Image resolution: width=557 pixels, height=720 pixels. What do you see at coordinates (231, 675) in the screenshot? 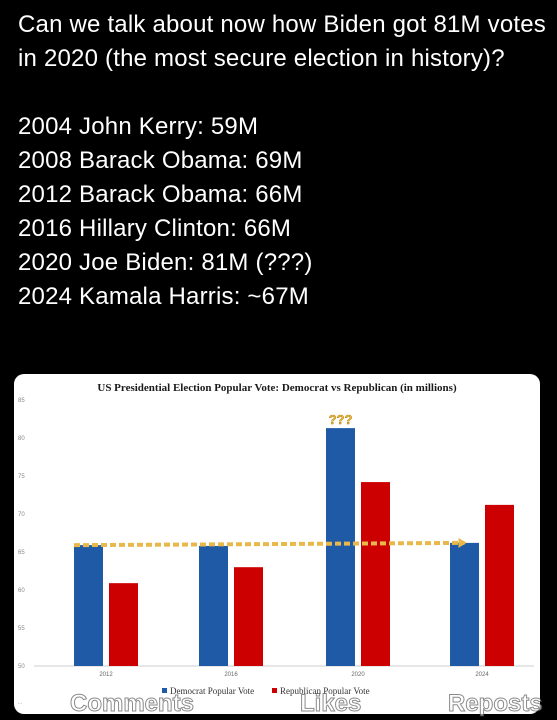
I see `x-tick-label: 2016` at bounding box center [231, 675].